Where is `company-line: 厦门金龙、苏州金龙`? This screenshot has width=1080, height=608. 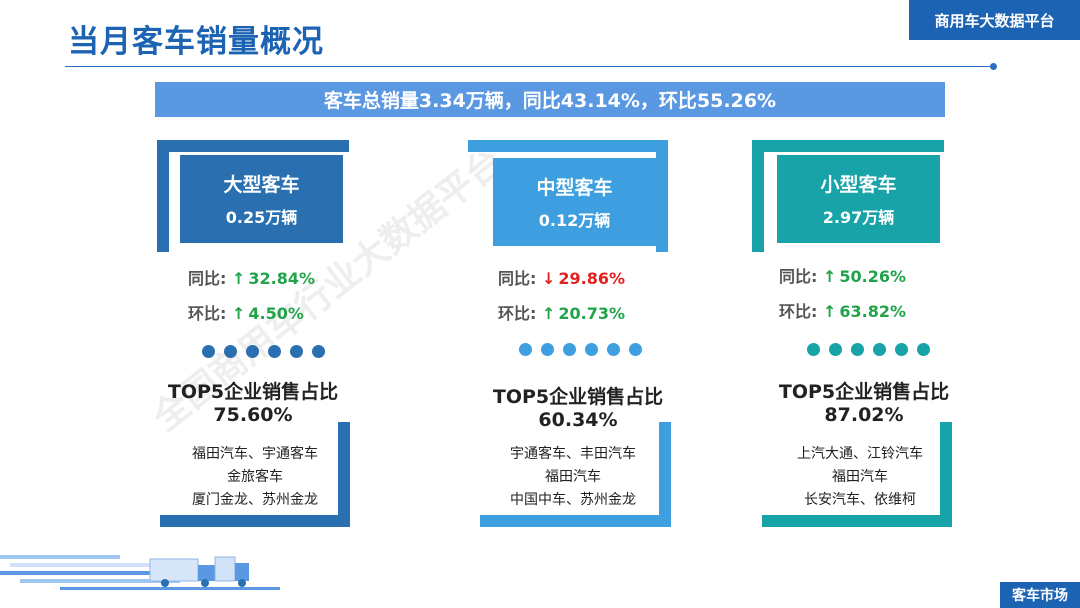 company-line: 厦门金龙、苏州金龙 is located at coordinates (255, 500).